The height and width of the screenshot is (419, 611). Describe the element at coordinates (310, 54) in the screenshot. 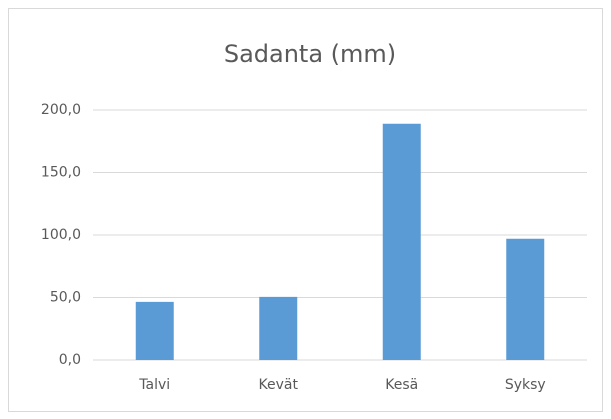

I see `chart-title: Sadanta (mm)` at that location.